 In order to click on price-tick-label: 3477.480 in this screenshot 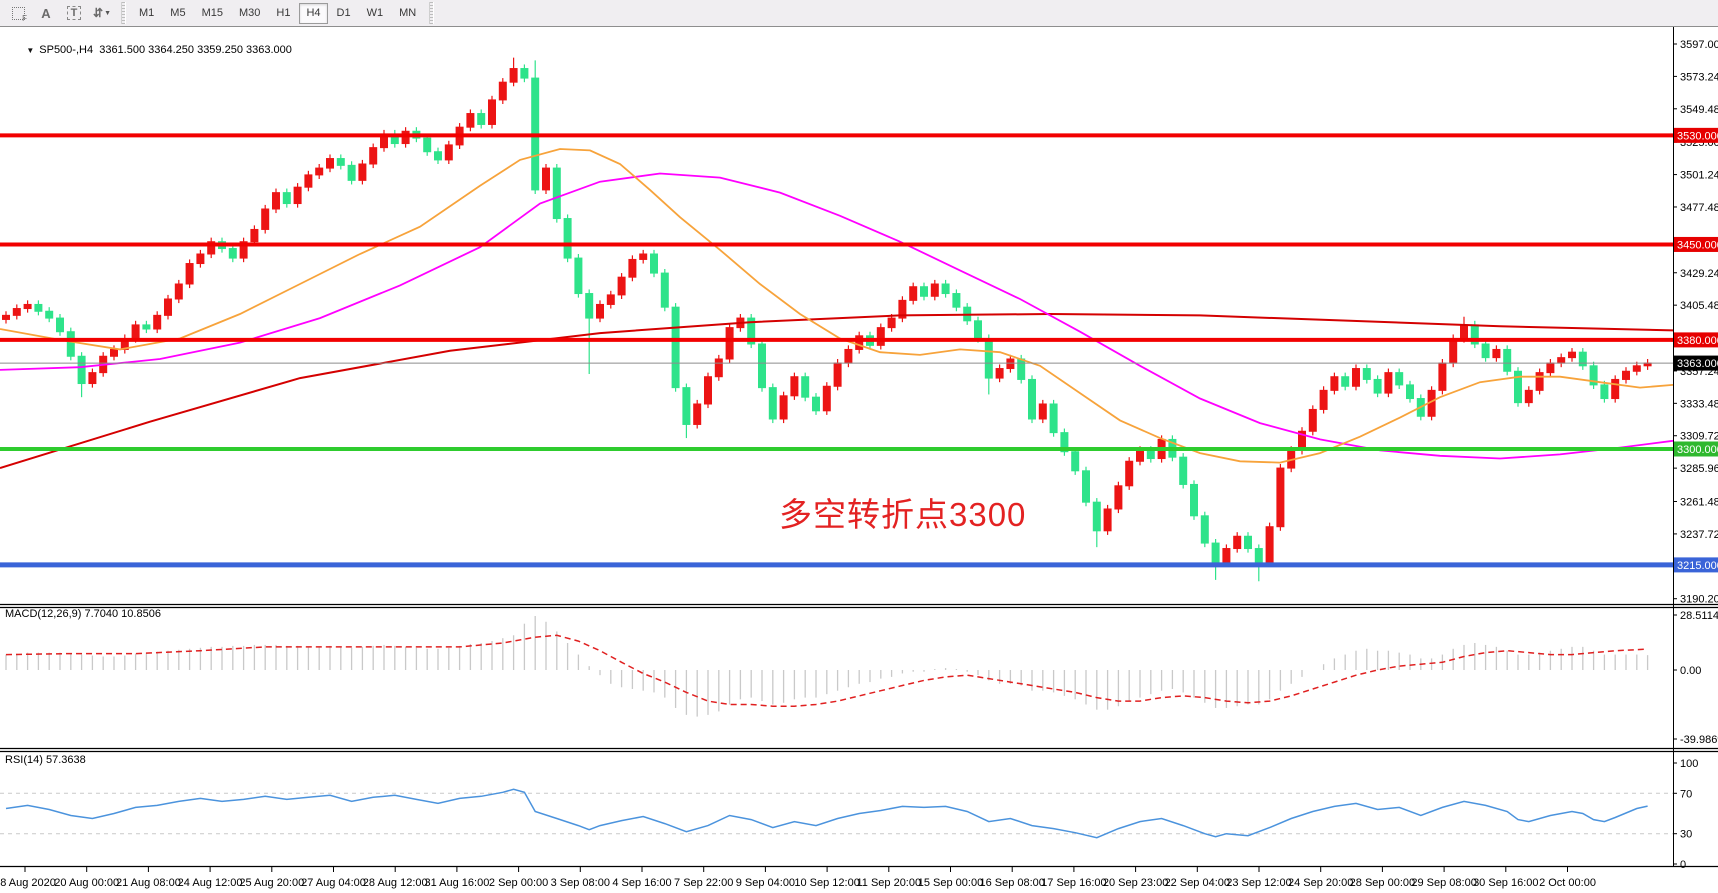, I will do `click(1699, 208)`.